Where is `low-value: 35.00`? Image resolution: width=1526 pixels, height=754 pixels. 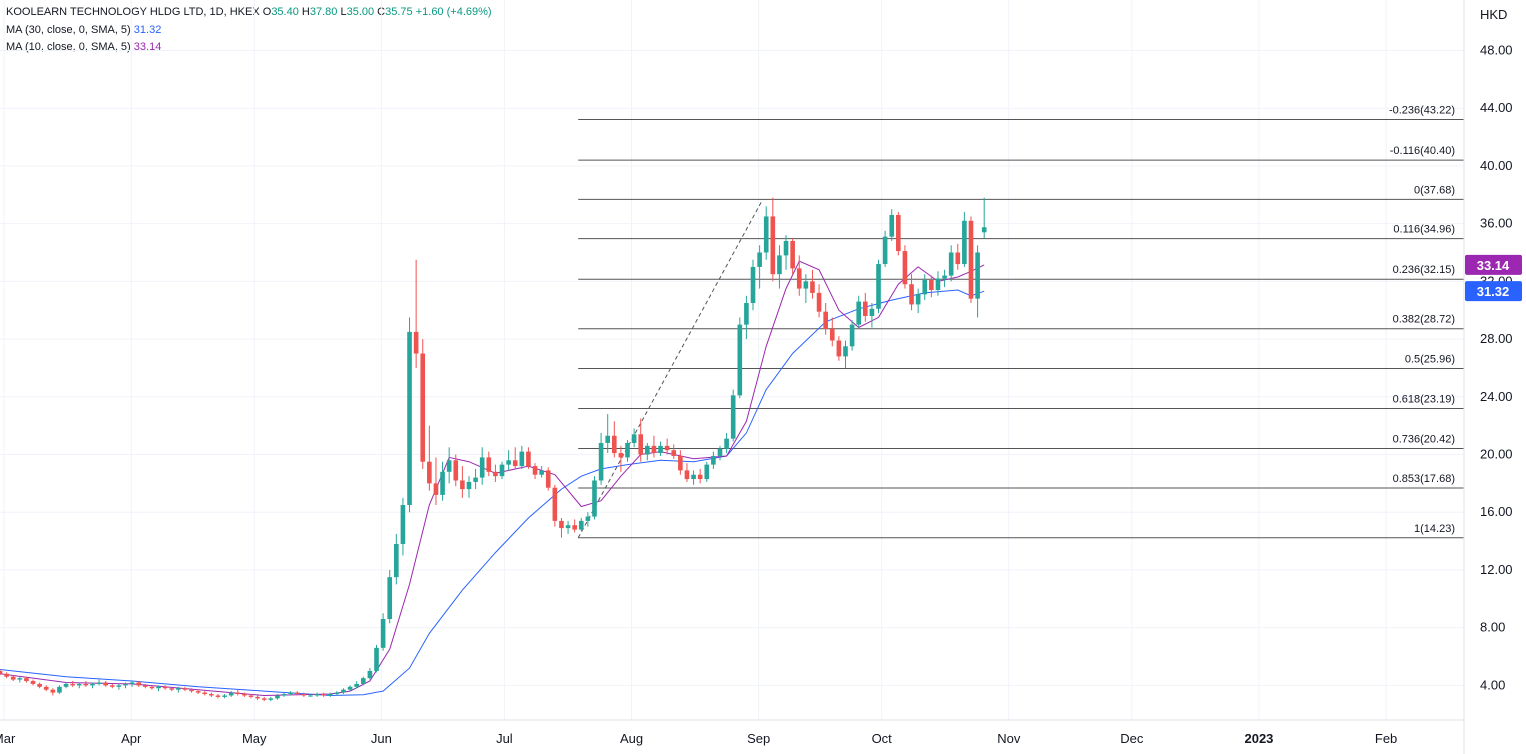 low-value: 35.00 is located at coordinates (360, 12).